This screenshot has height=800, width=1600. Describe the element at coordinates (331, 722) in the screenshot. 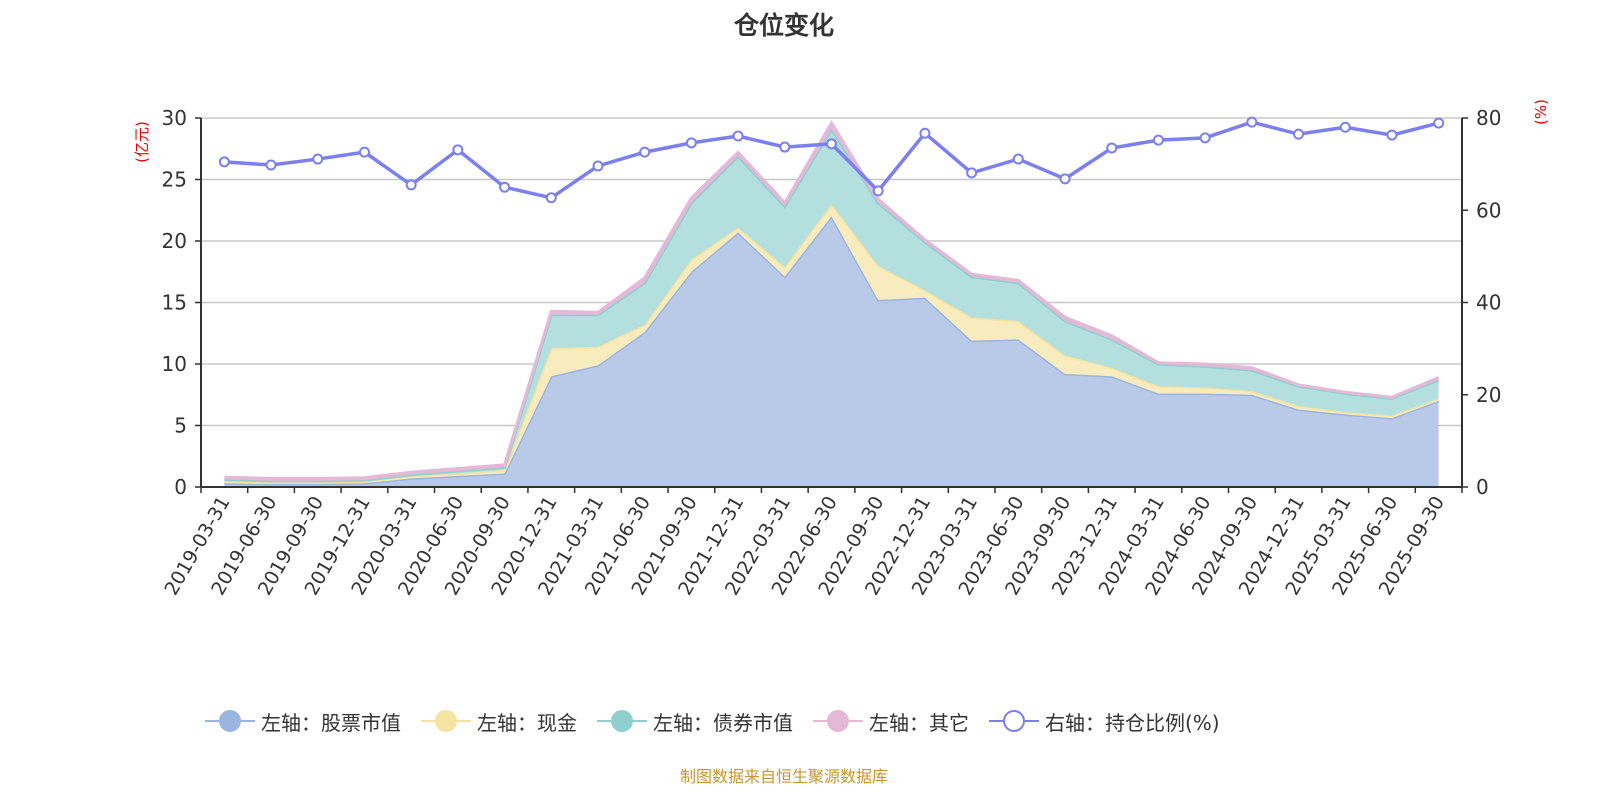

I see `legend-label: 左轴：股票市值` at that location.